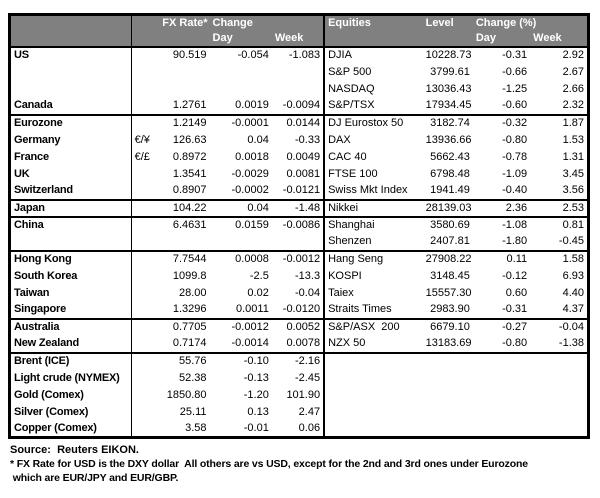  What do you see at coordinates (448, 105) in the screenshot?
I see `index-level-cell: 17934.45` at bounding box center [448, 105].